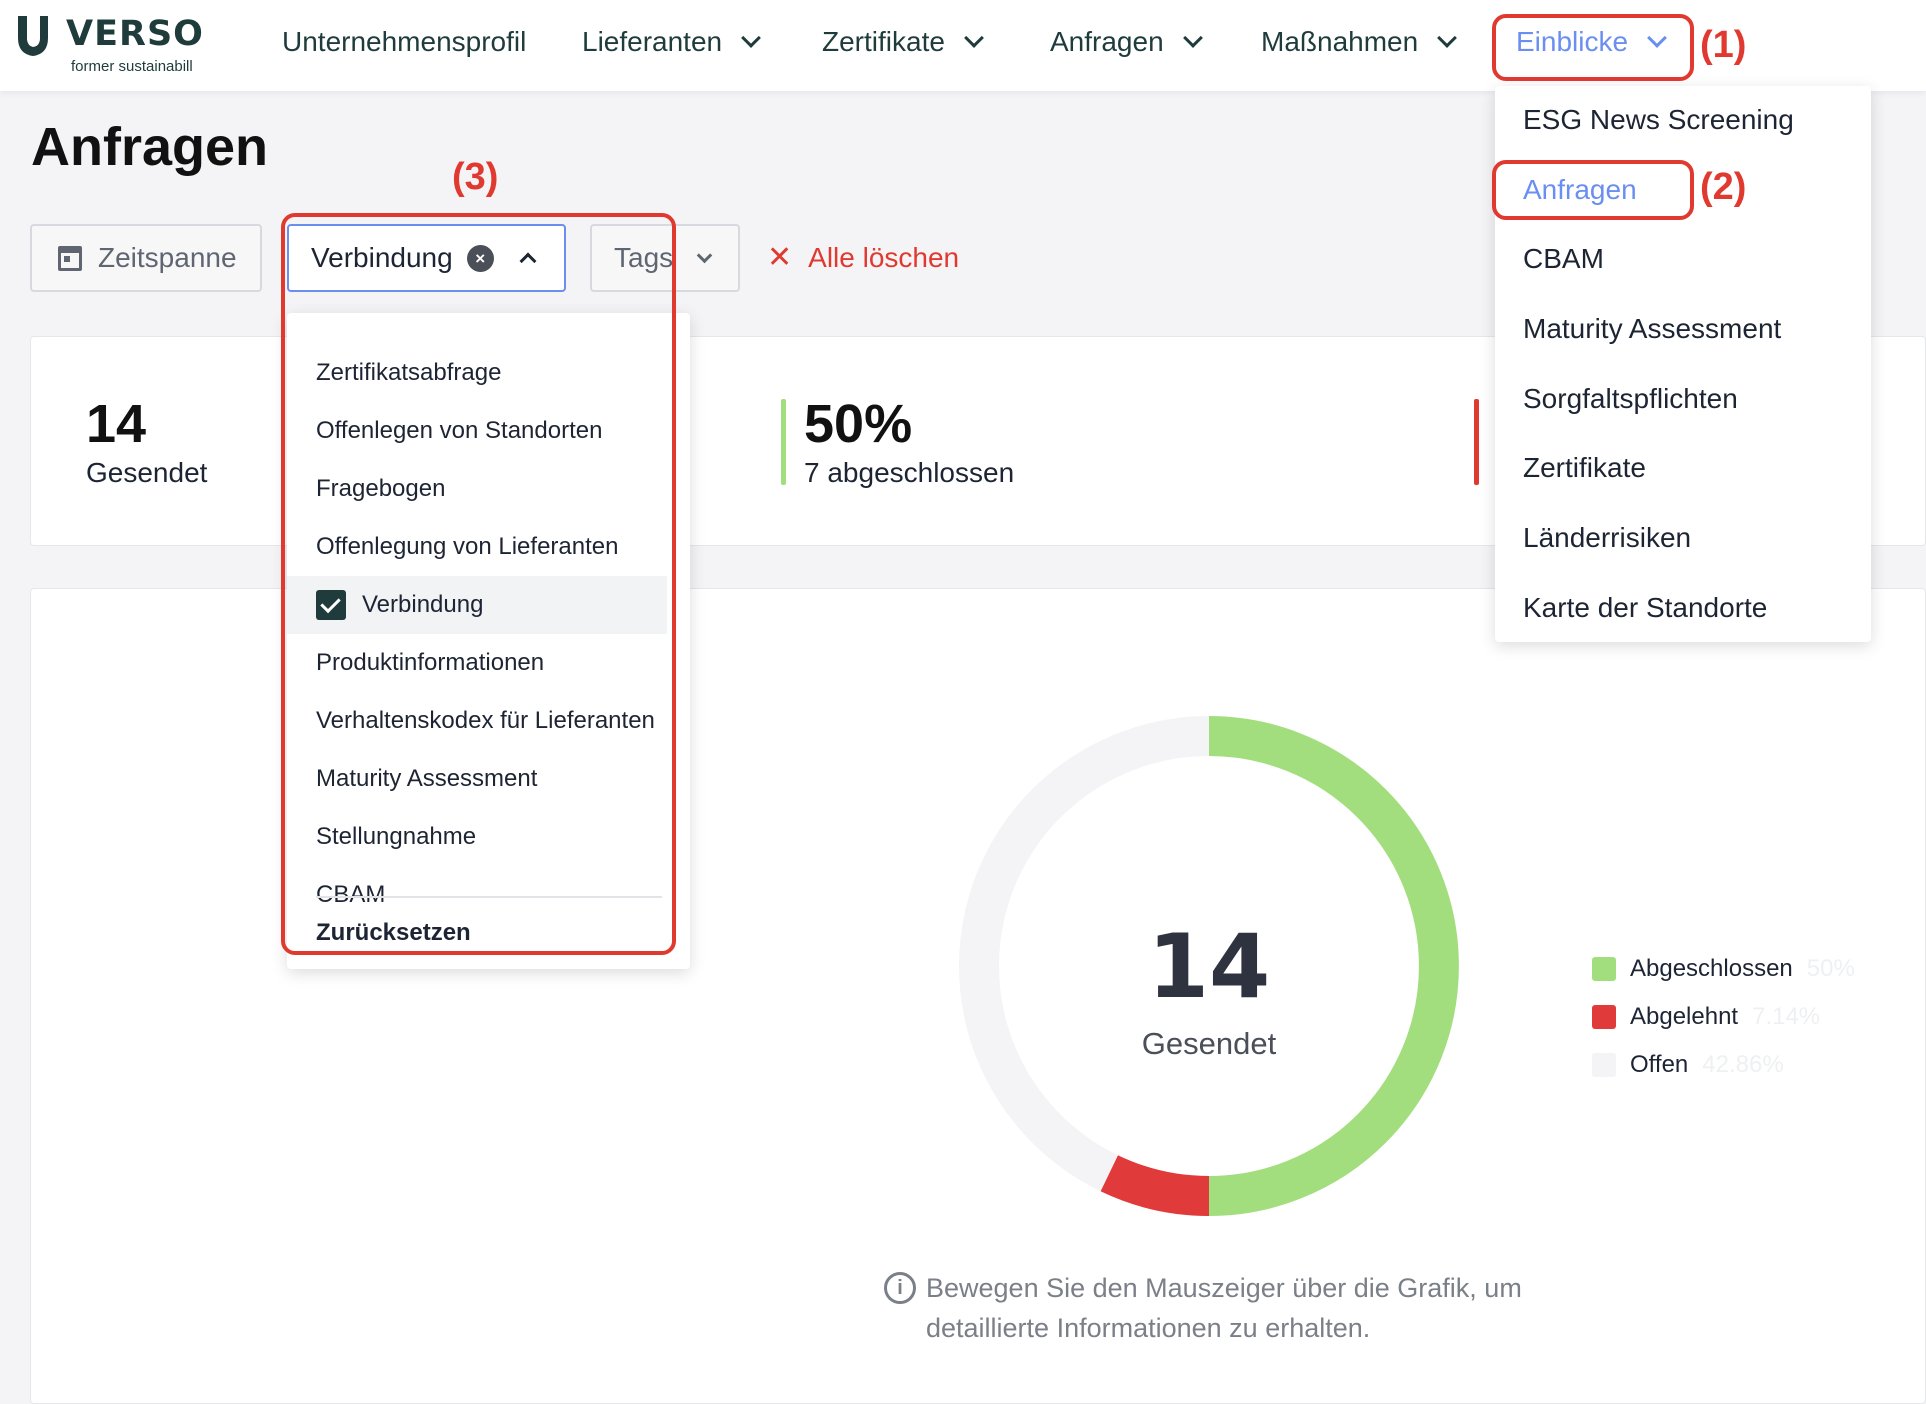  Describe the element at coordinates (396, 836) in the screenshot. I see `option-label: Stellungnahme` at that location.